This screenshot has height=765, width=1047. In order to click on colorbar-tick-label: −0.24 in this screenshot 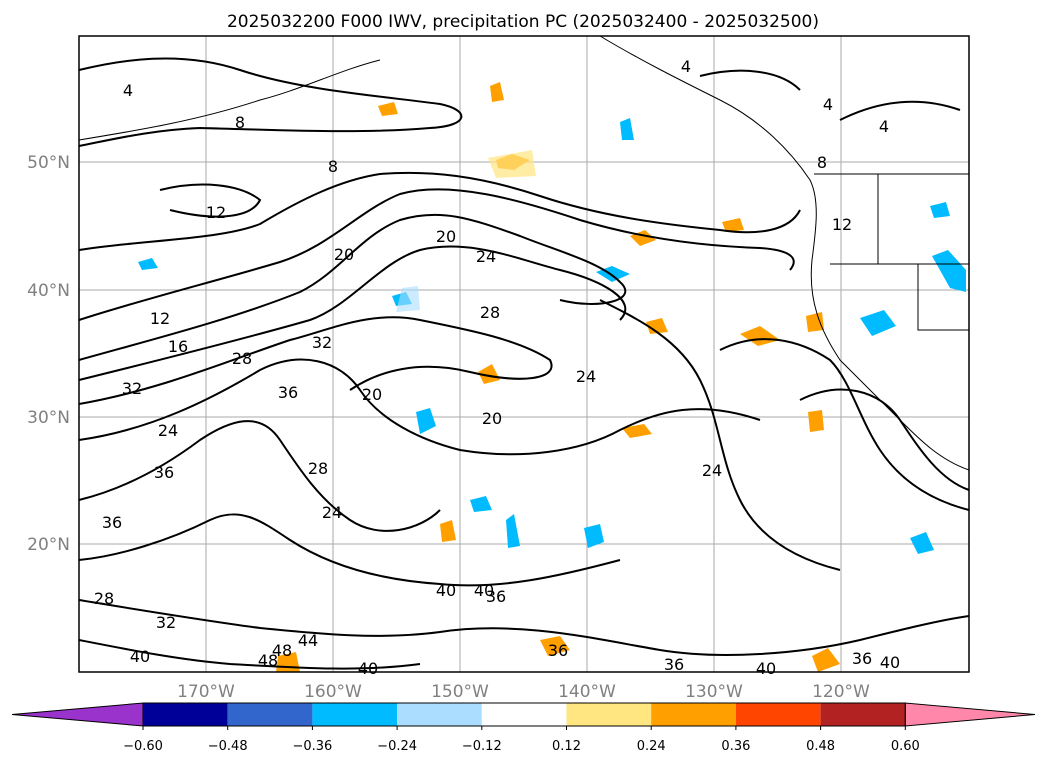, I will do `click(397, 746)`.